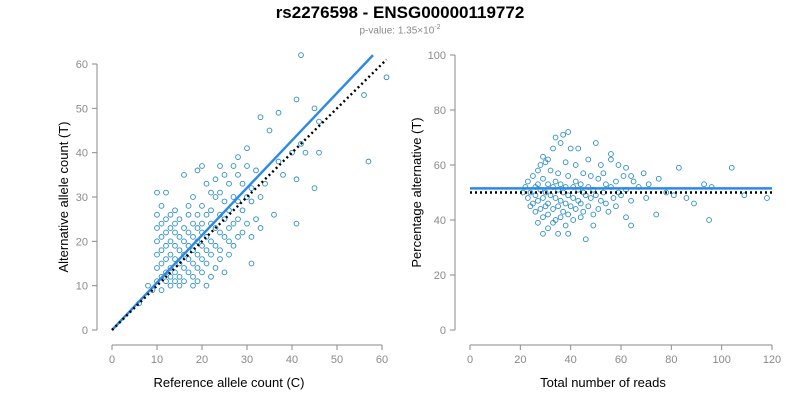  What do you see at coordinates (228, 382) in the screenshot?
I see `x-axis-title: Reference allele count (C)` at bounding box center [228, 382].